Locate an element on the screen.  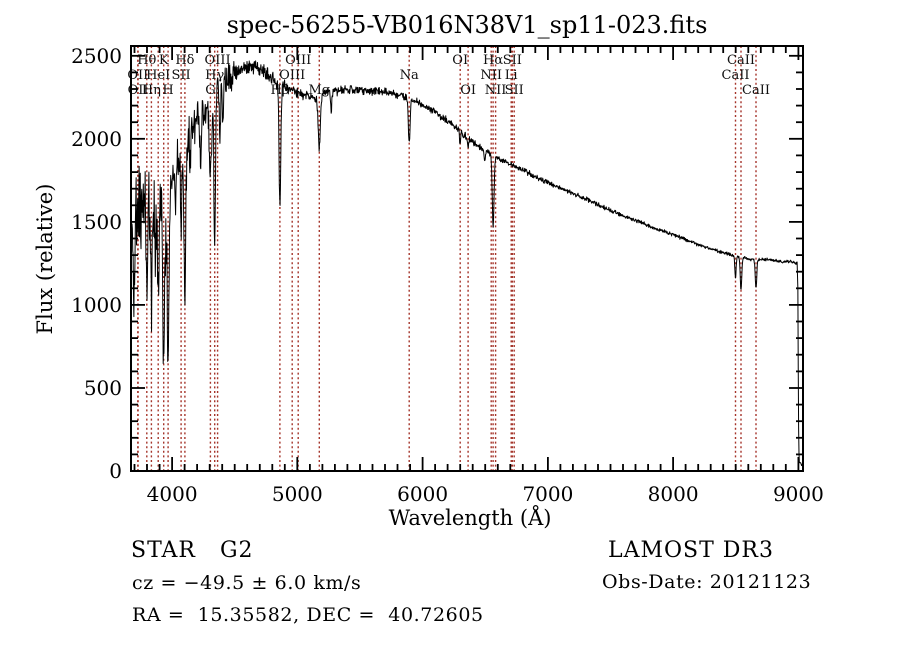
obs-date-text: Obs-Date: 20121123 is located at coordinates (707, 582).